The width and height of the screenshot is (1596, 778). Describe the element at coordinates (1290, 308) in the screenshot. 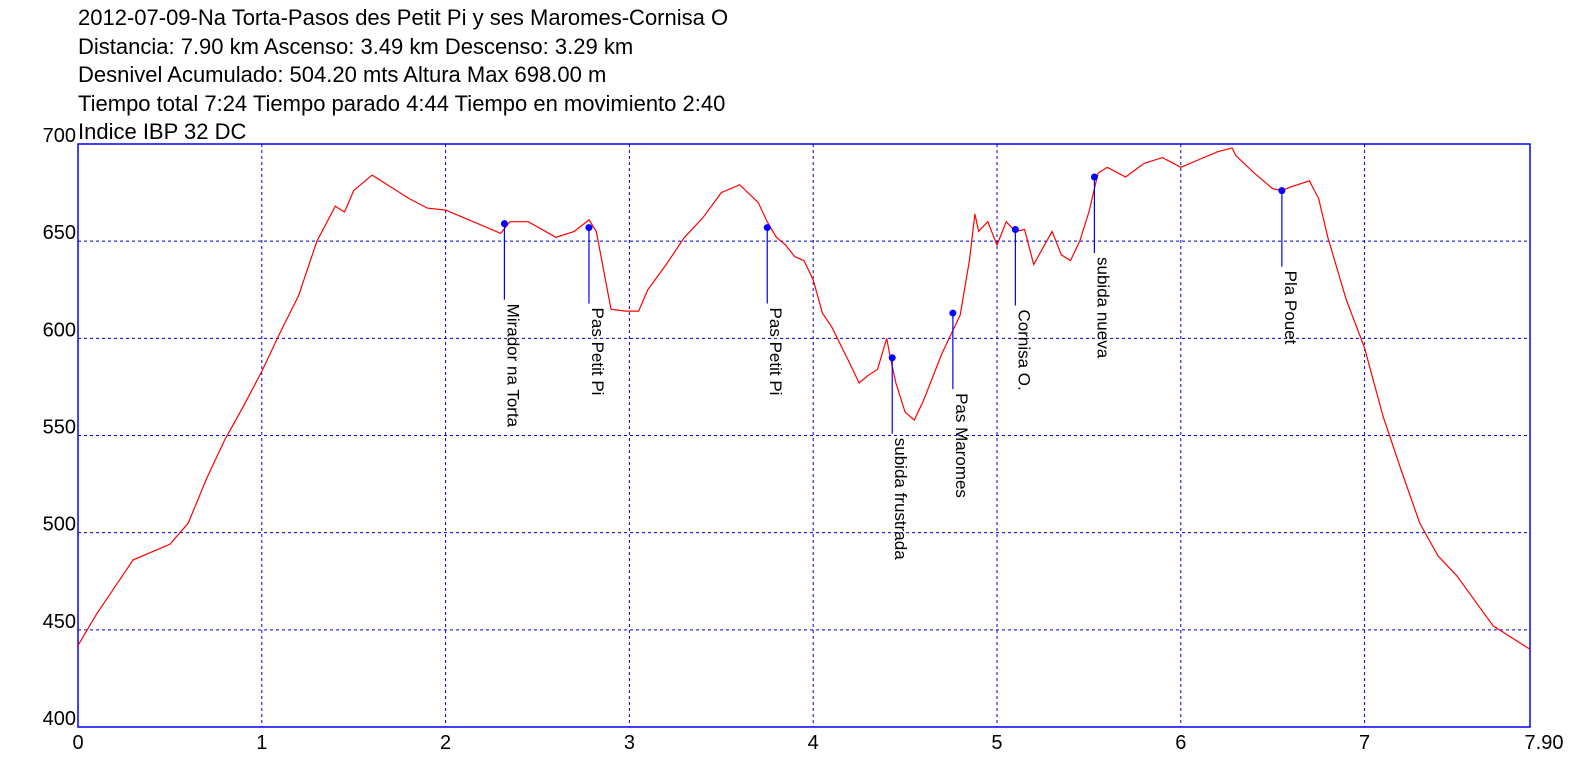

I see `waypoint-label: Pla Pouet` at that location.